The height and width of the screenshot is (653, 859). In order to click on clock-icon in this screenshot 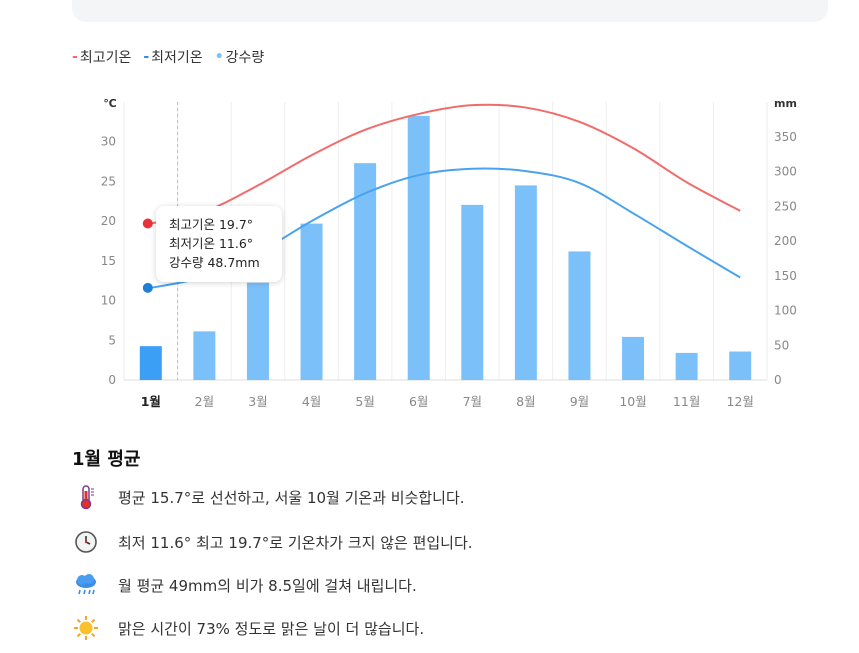, I will do `click(86, 542)`.